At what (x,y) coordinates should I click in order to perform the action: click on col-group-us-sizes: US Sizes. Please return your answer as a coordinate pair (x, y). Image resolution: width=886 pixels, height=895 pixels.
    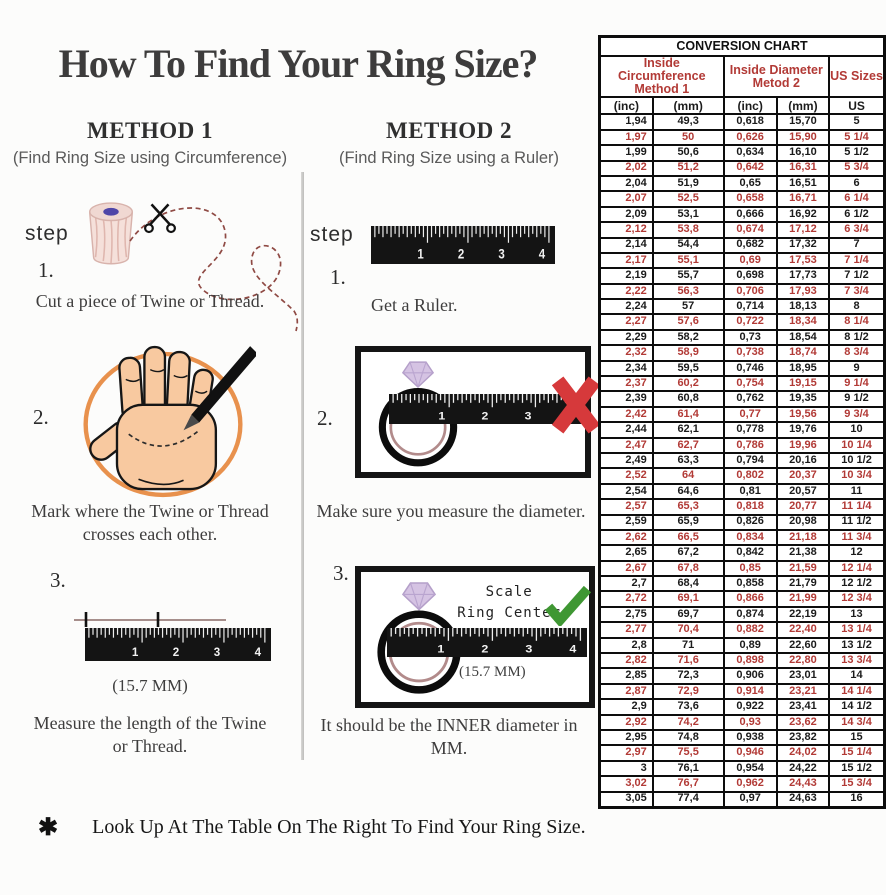
    Looking at the image, I should click on (857, 76).